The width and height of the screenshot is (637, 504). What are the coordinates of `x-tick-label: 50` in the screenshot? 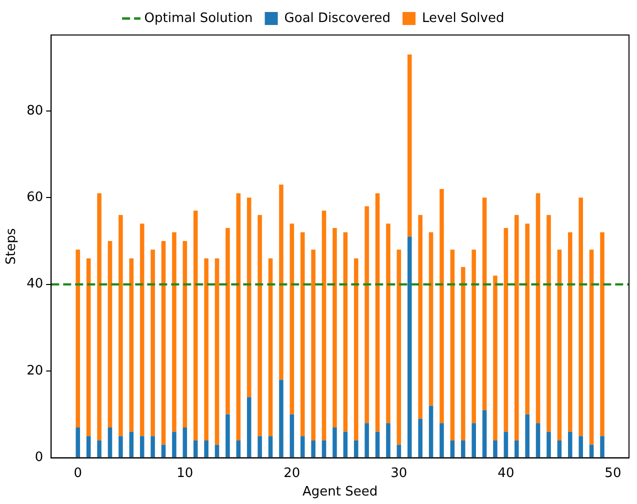 It's located at (613, 473).